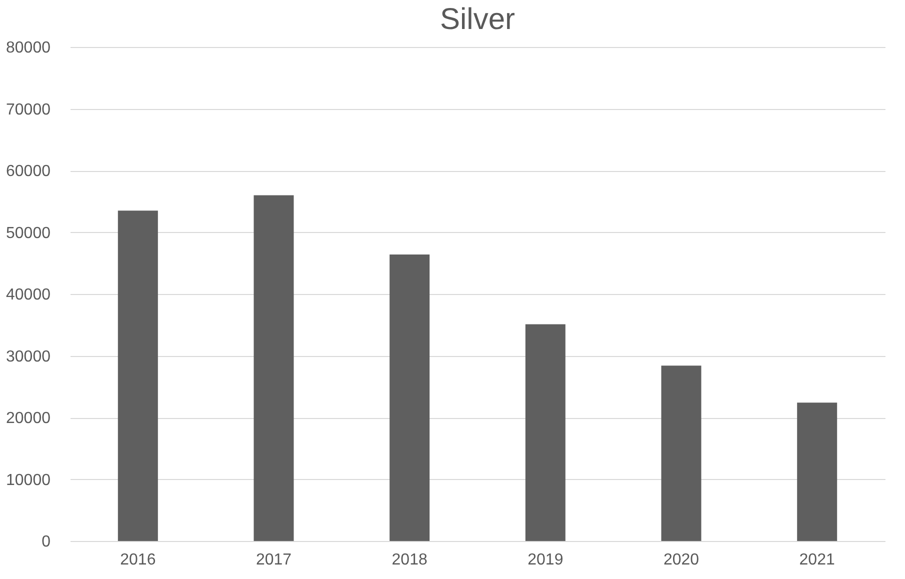 The image size is (905, 579). What do you see at coordinates (28, 357) in the screenshot?
I see `y-tick-label: 30000` at bounding box center [28, 357].